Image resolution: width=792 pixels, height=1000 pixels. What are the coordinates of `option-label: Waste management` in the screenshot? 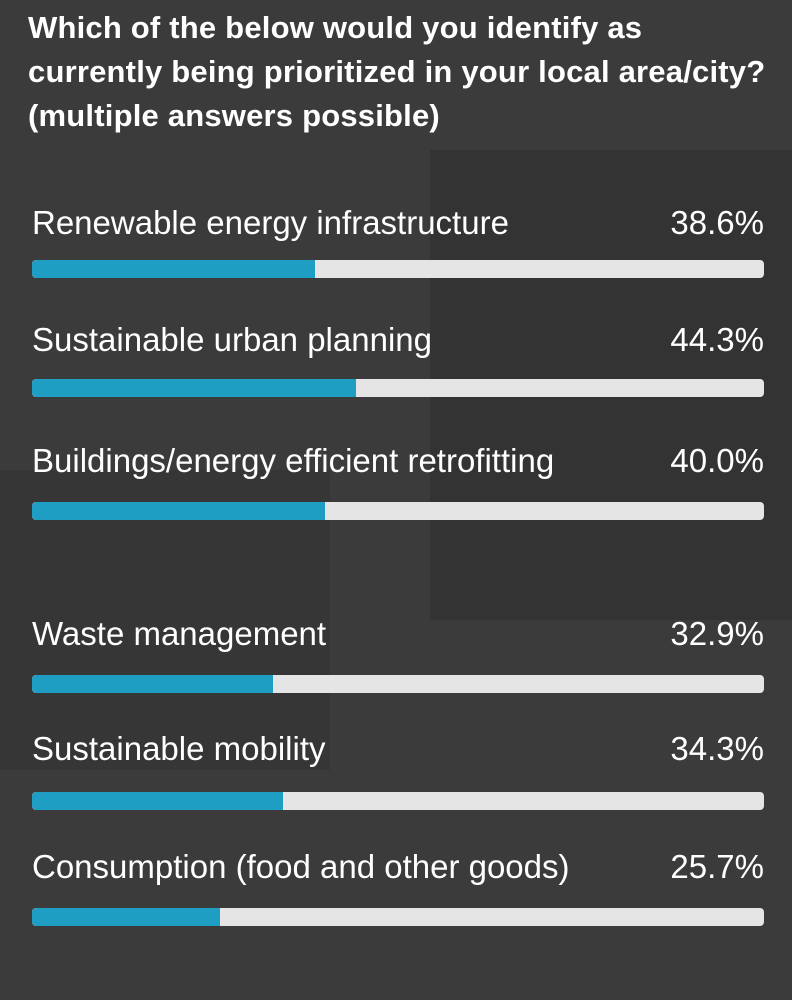 It's located at (179, 633).